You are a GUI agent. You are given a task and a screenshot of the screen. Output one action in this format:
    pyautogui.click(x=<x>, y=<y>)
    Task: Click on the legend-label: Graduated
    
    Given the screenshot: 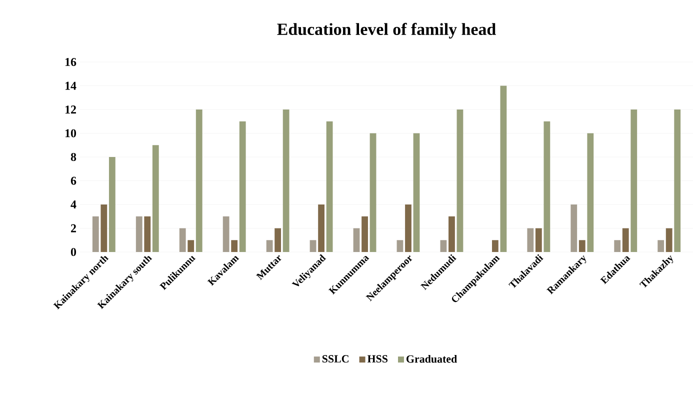 What is the action you would take?
    pyautogui.click(x=431, y=358)
    